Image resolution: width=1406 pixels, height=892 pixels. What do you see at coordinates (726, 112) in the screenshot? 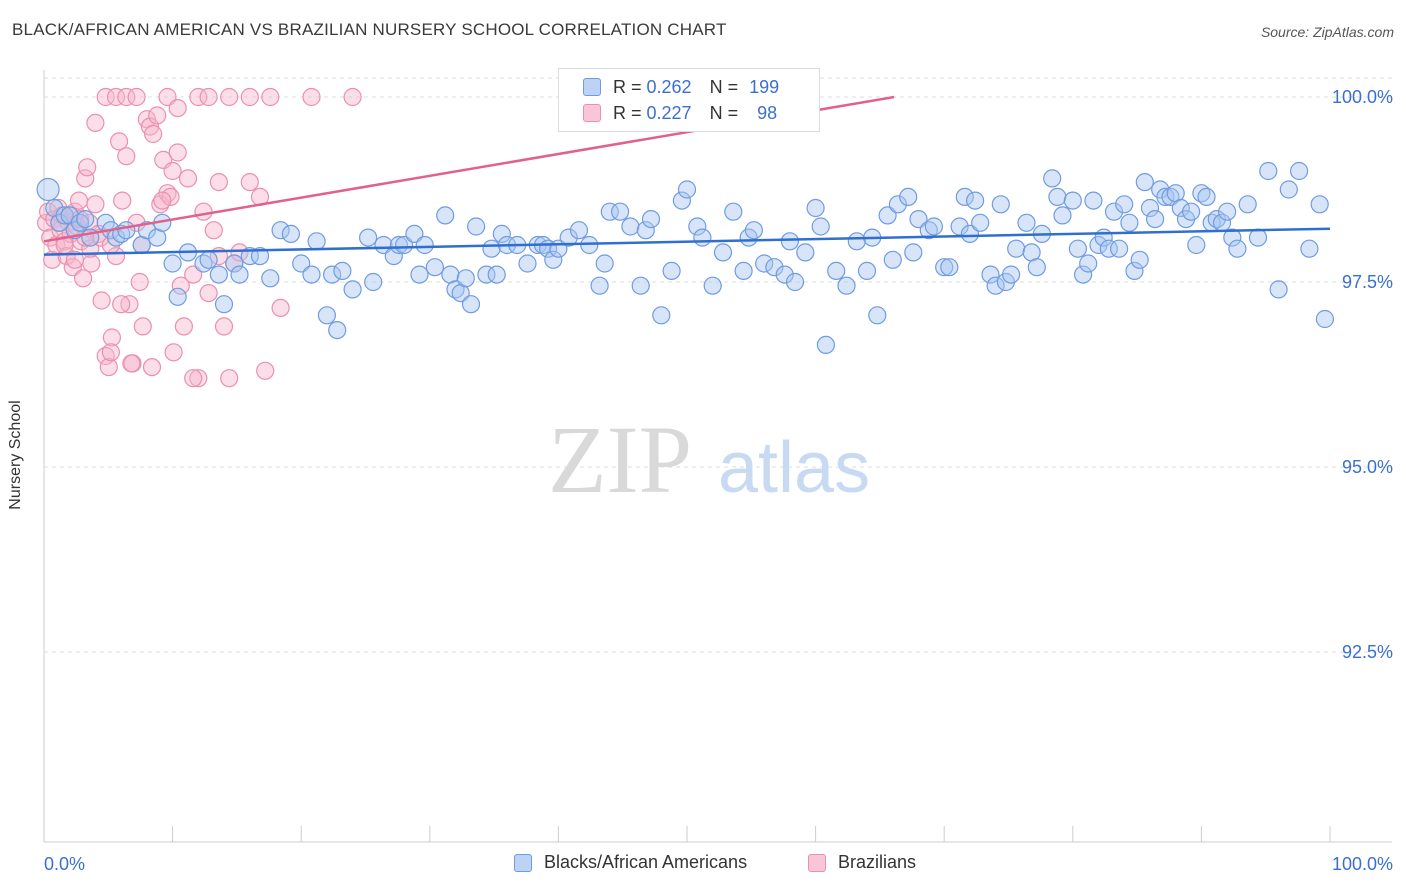
I see `legend-pink-n-label: N =` at bounding box center [726, 112].